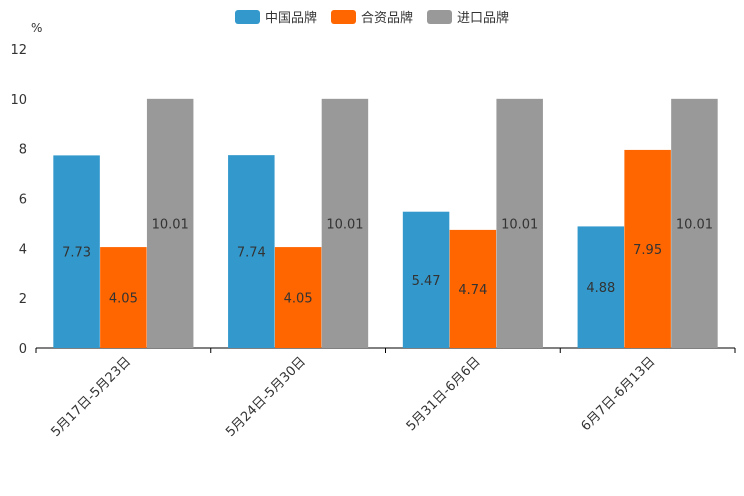 This screenshot has height=496, width=744. Describe the element at coordinates (444, 394) in the screenshot. I see `x-tick-label: 5月31日-6月6日` at that location.